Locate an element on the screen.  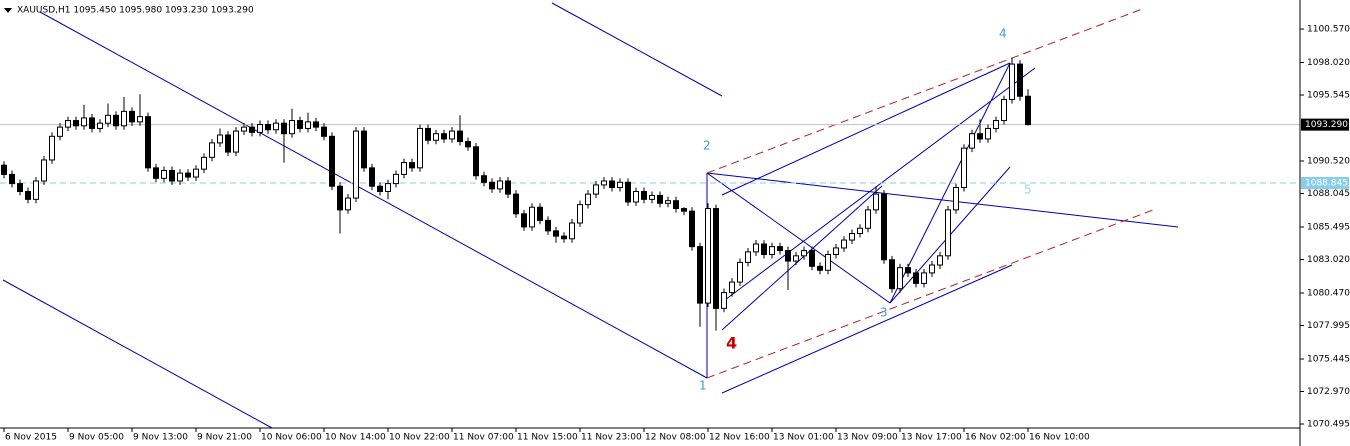
wave-label: 2 is located at coordinates (707, 146).